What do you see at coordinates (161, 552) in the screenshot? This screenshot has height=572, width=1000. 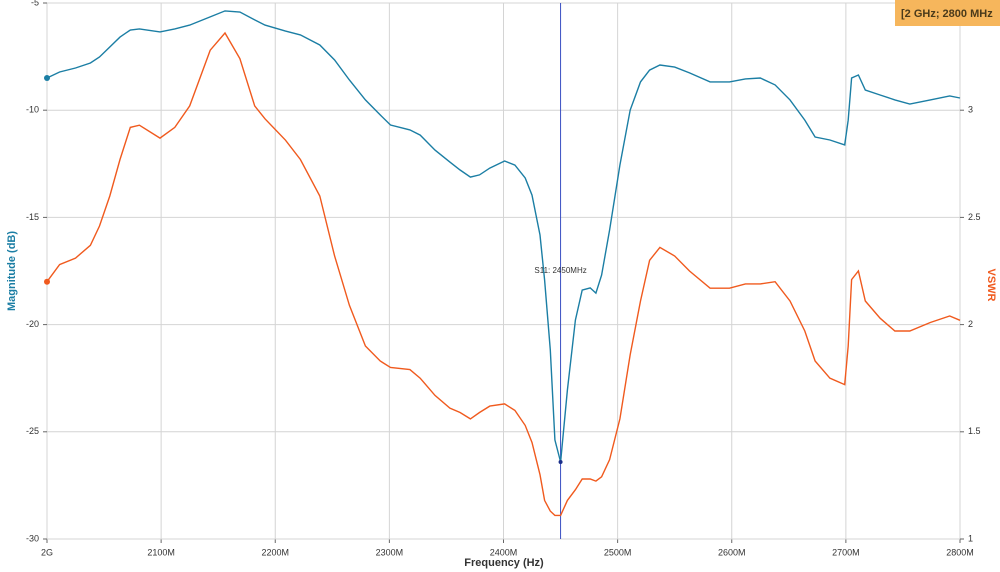 I see `x-tick-label: 2100M` at bounding box center [161, 552].